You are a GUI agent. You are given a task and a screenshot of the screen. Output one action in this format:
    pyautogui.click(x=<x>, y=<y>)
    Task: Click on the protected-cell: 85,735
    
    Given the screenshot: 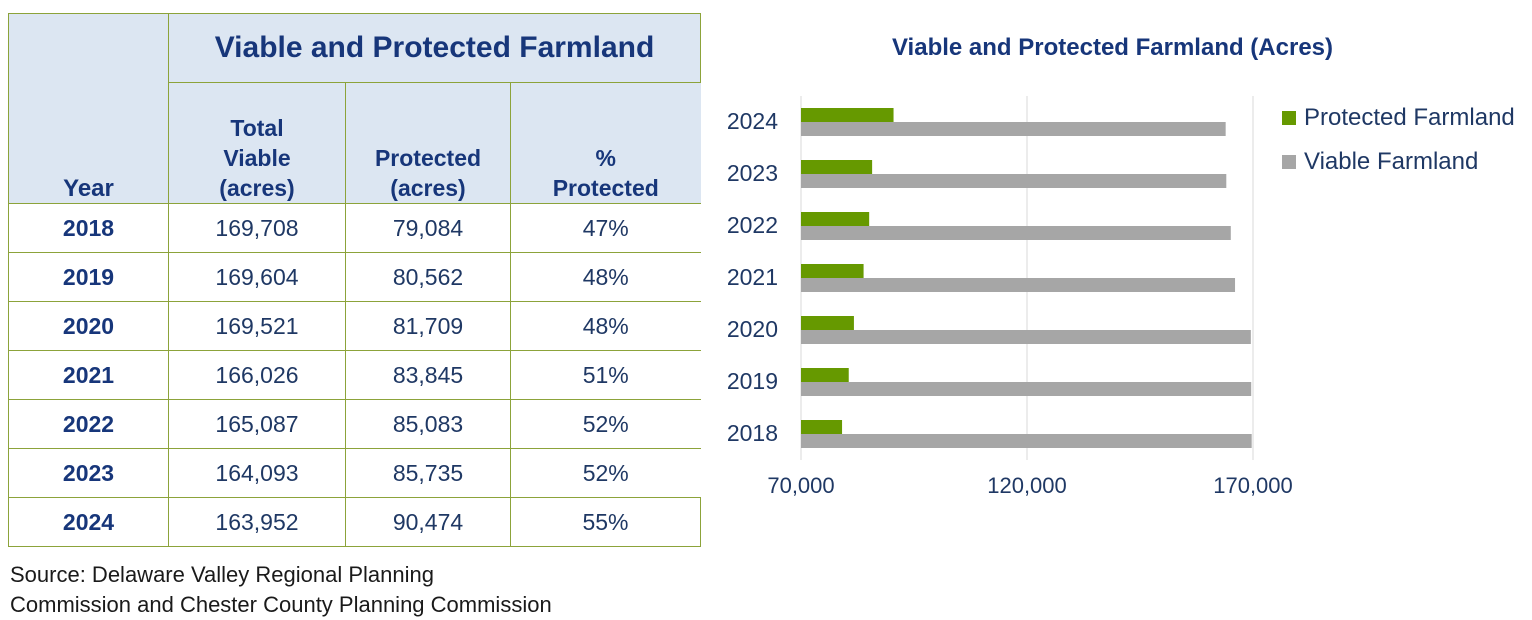 What is the action you would take?
    pyautogui.click(x=428, y=473)
    